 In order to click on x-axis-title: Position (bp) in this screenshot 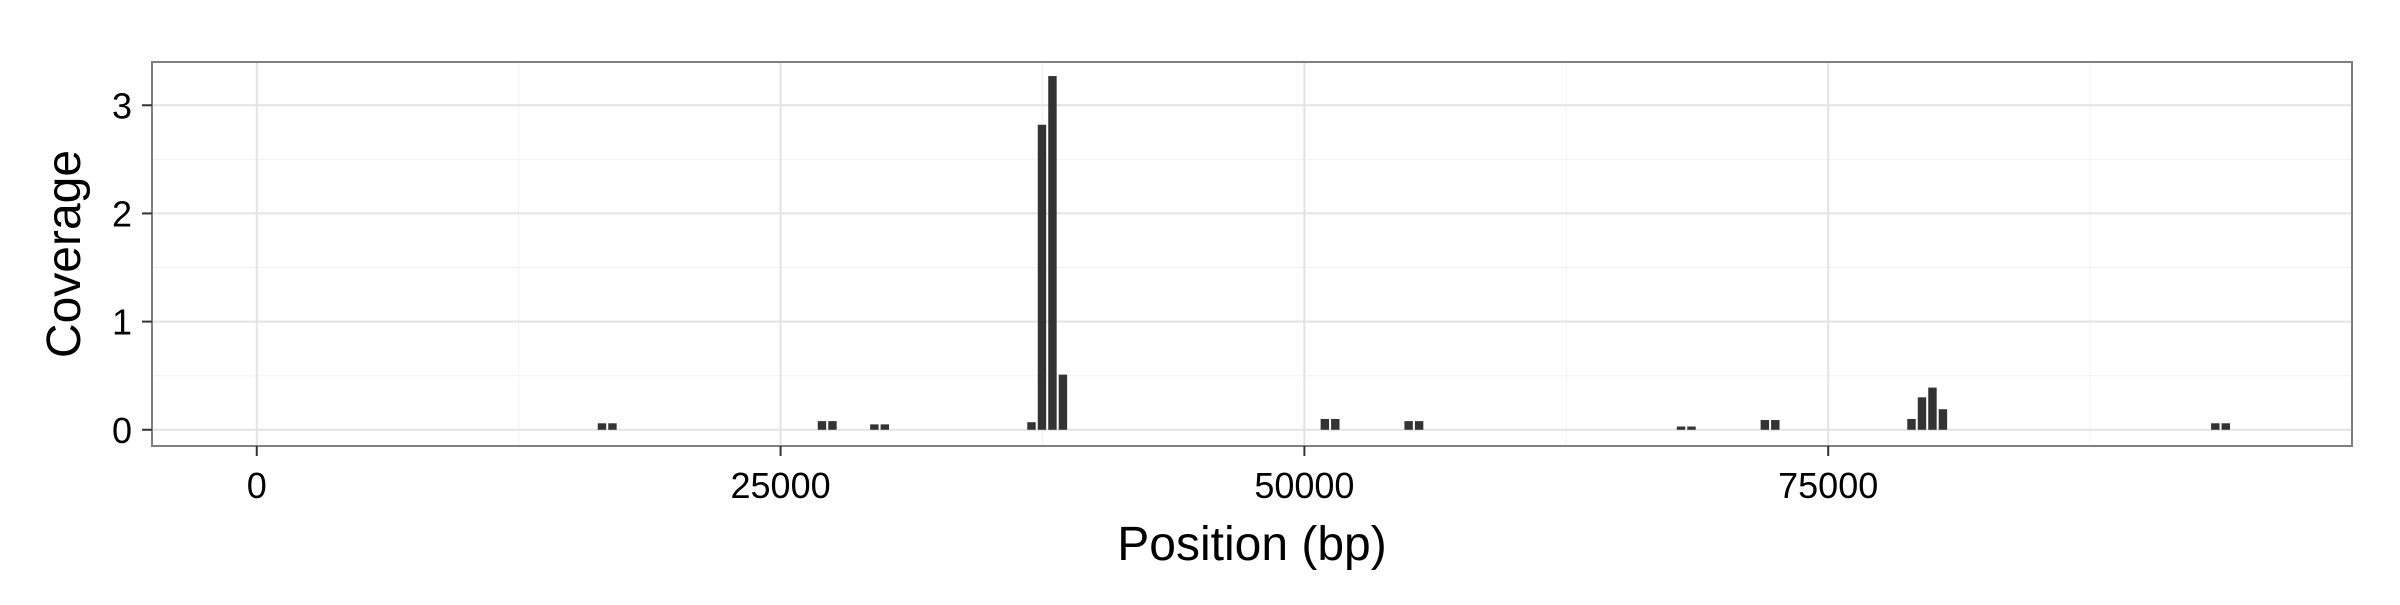, I will do `click(1251, 544)`.